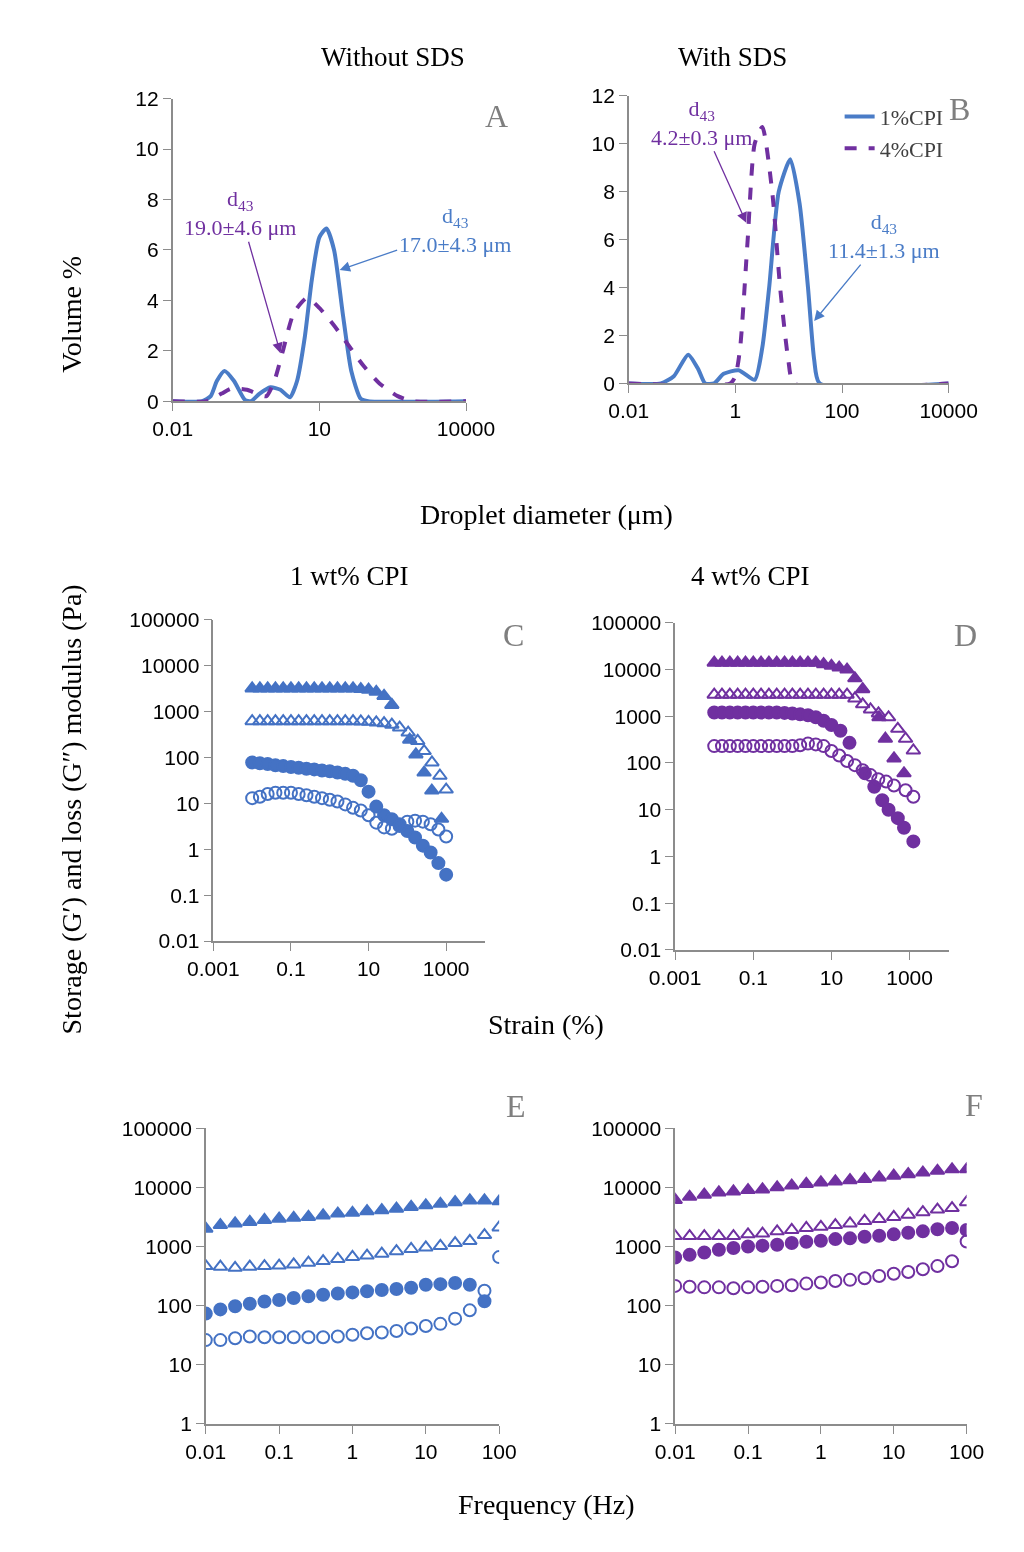 The image size is (1024, 1552). I want to click on text: E, so click(516, 1106).